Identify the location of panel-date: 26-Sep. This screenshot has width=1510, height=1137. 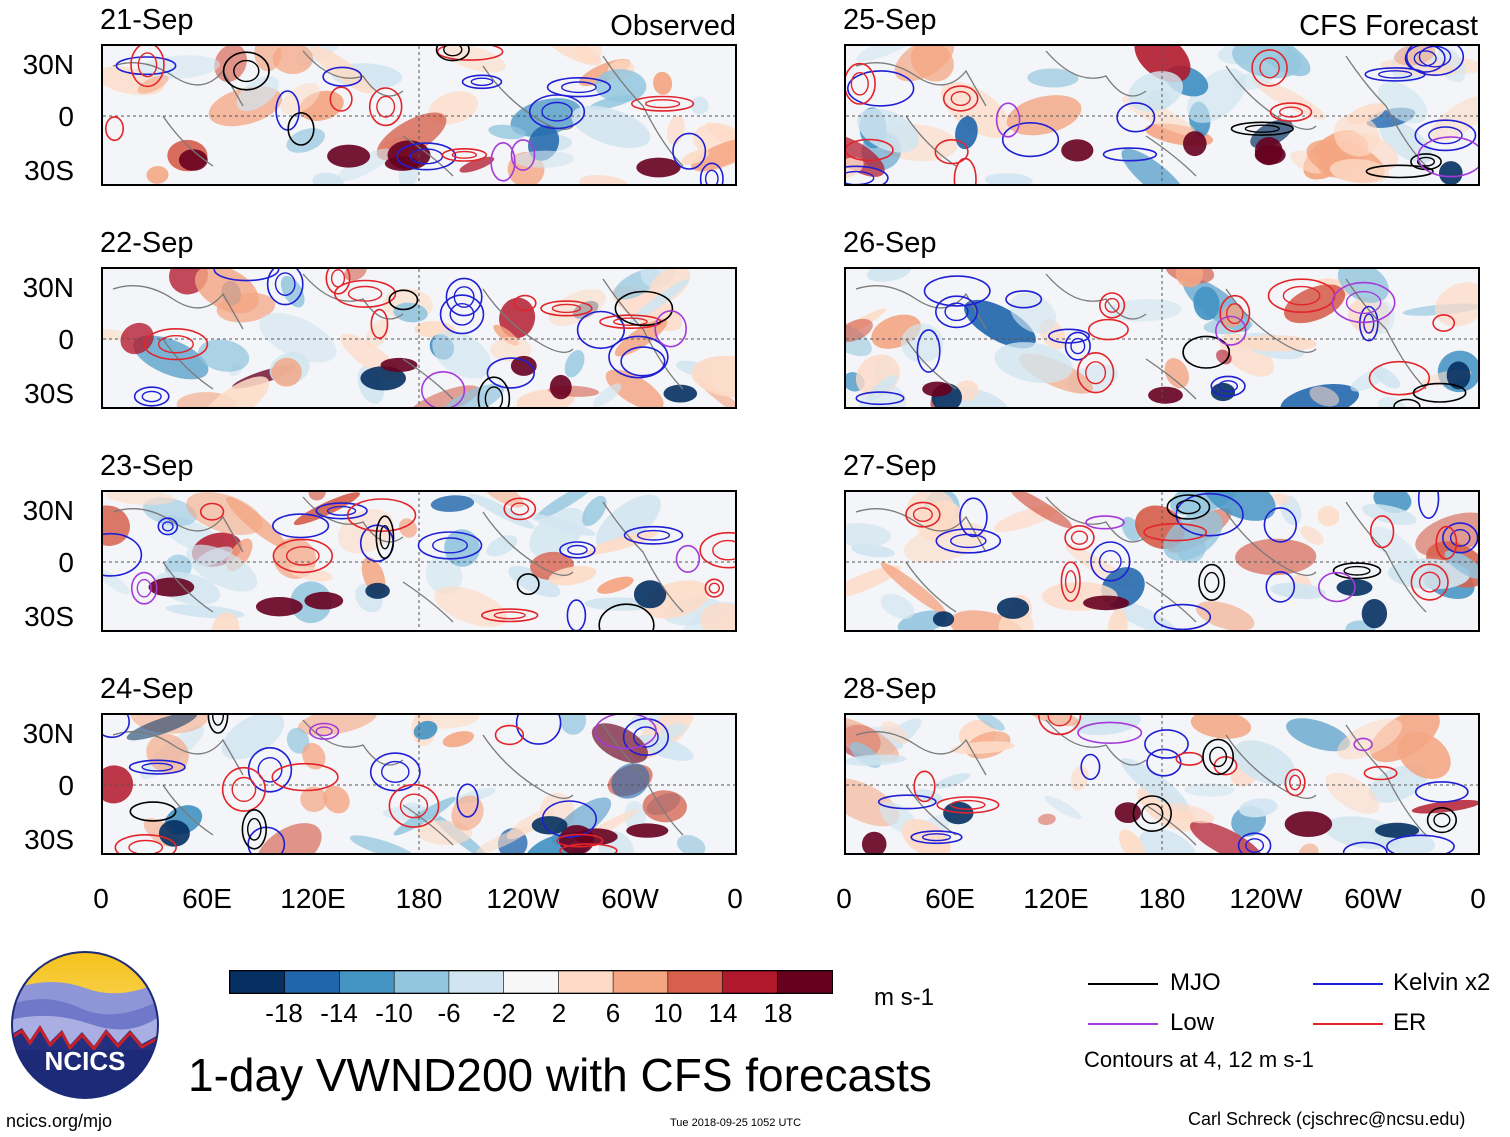
(890, 243).